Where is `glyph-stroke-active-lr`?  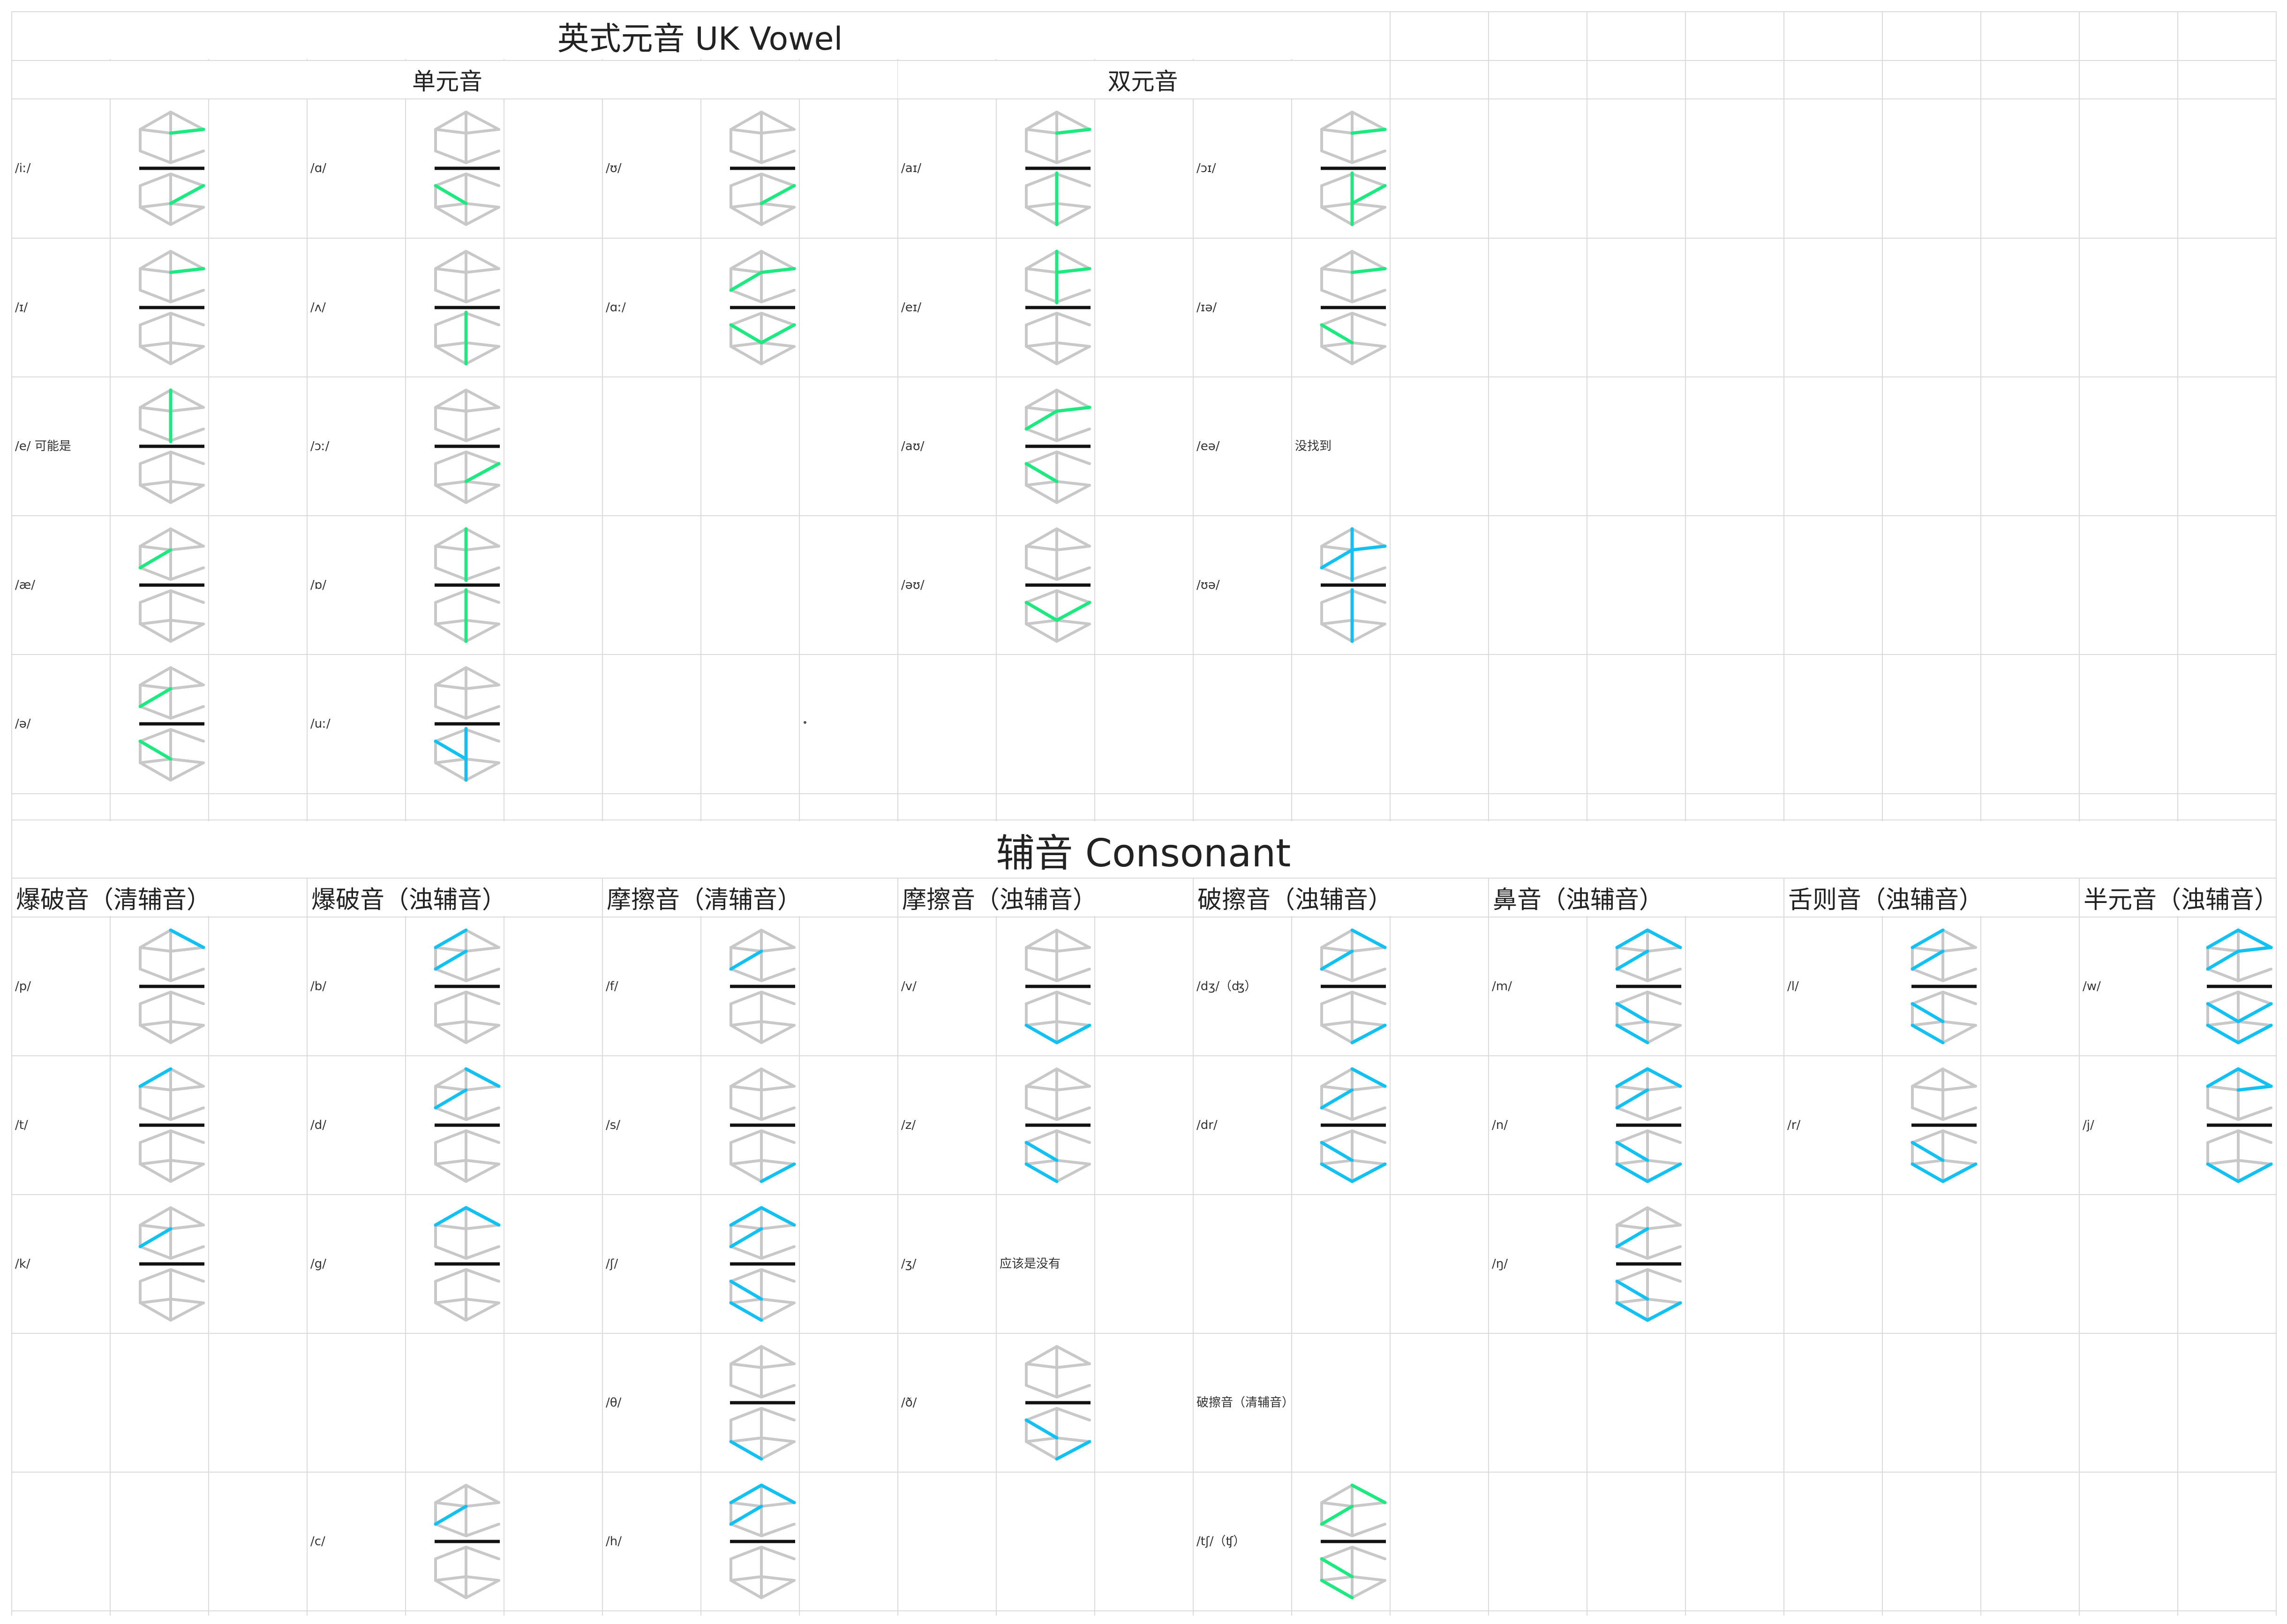 glyph-stroke-active-lr is located at coordinates (2254, 1034).